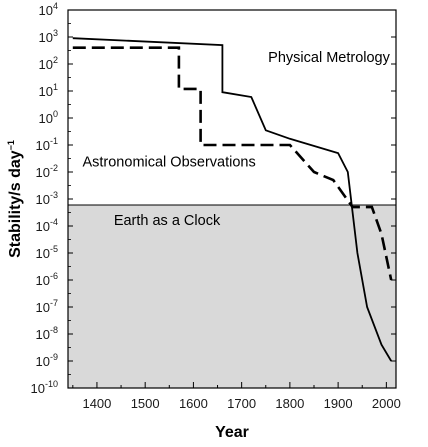 The image size is (428, 447). What do you see at coordinates (54, 357) in the screenshot?
I see `y-tick-exponent: -9` at bounding box center [54, 357].